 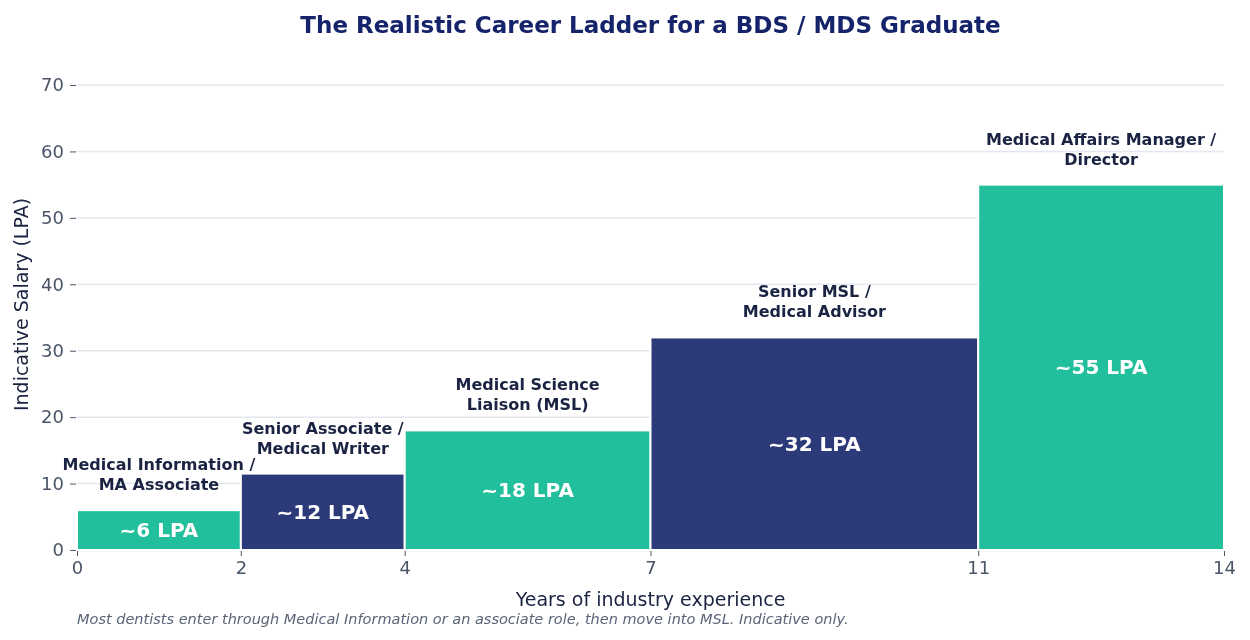 What do you see at coordinates (58, 550) in the screenshot?
I see `y-tick-label: 0` at bounding box center [58, 550].